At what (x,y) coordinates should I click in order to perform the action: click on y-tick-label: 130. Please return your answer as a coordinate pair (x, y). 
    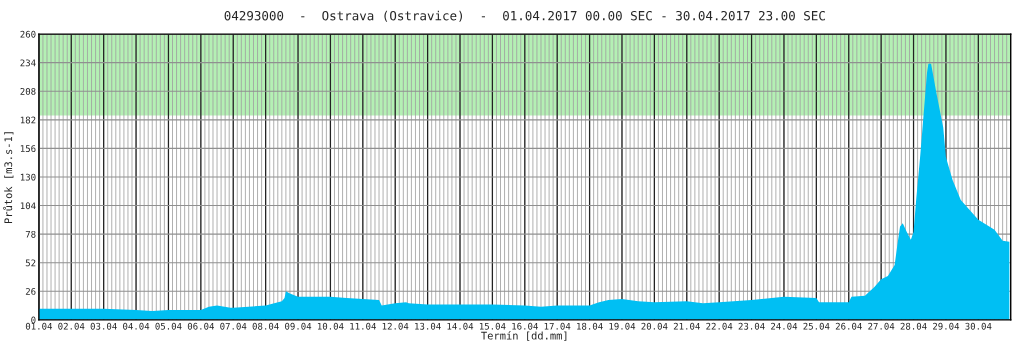
    Looking at the image, I should click on (28, 177).